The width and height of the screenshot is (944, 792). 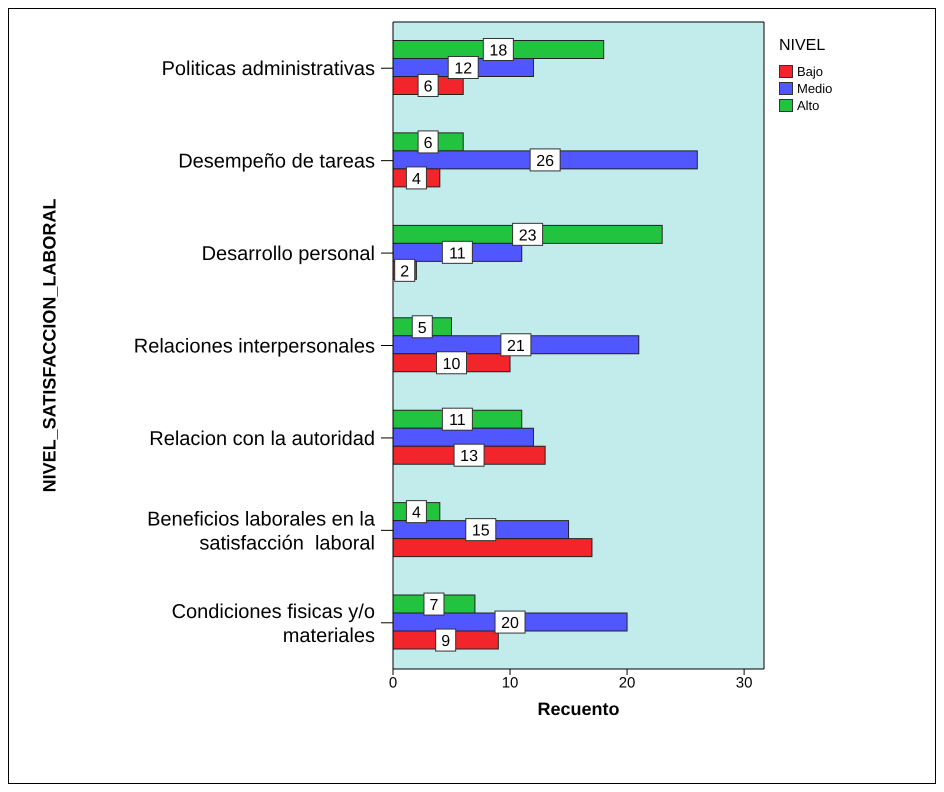 I want to click on x-tick-label: 20, so click(x=627, y=683).